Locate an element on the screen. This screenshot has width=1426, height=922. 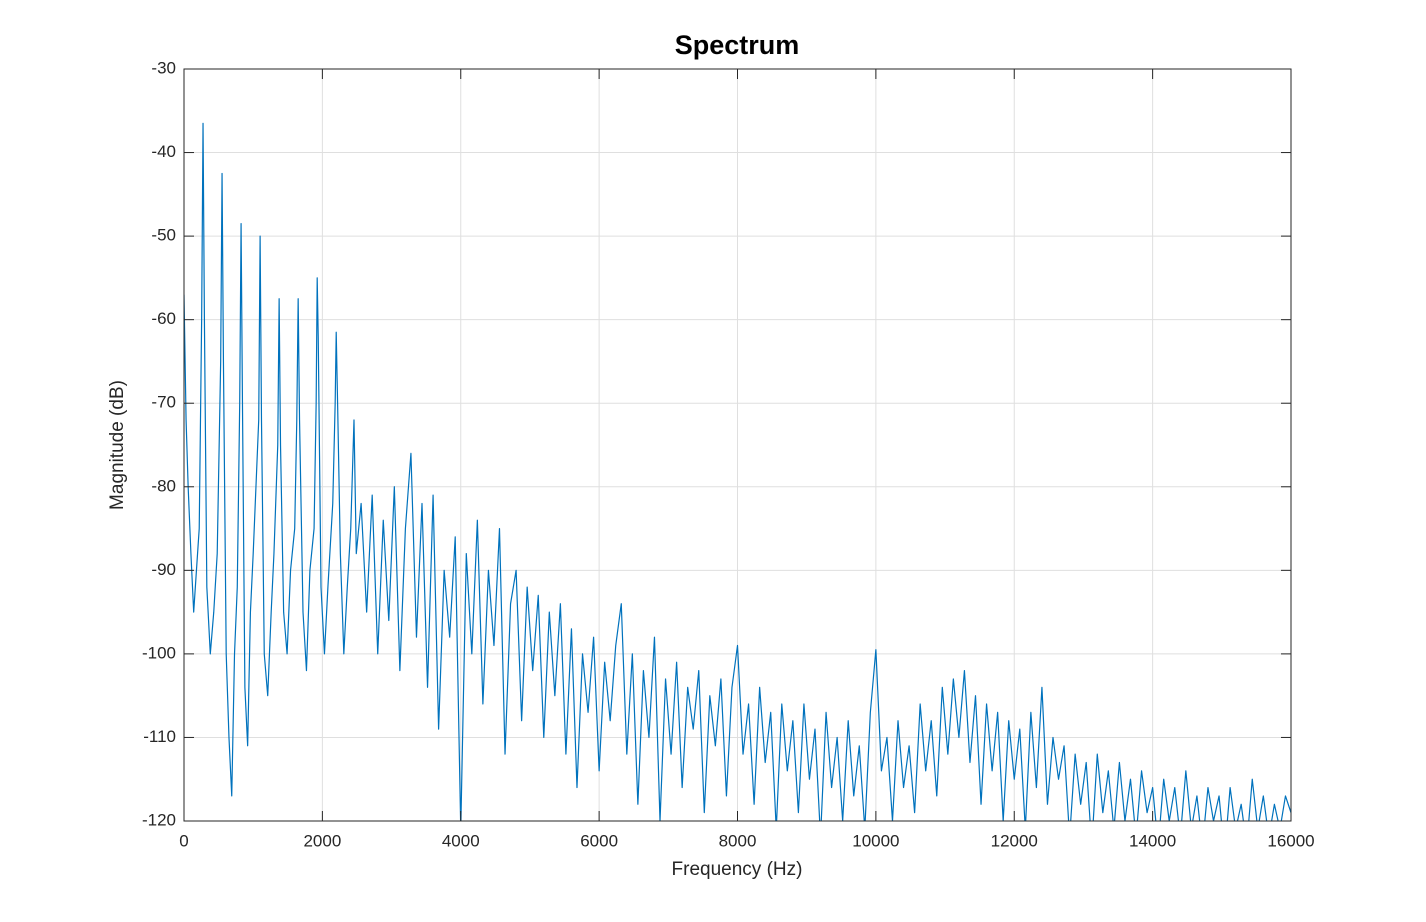
x-tick-label: 0 is located at coordinates (183, 840).